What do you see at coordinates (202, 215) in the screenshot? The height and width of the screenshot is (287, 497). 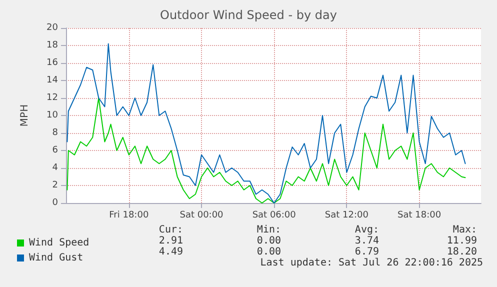 I see `x-tick-label: Sat 00:00` at bounding box center [202, 215].